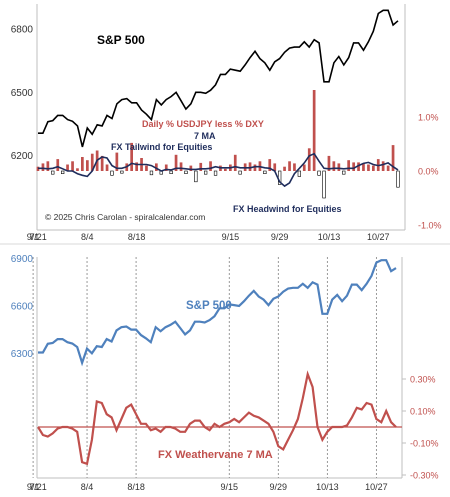 The width and height of the screenshot is (450, 497). I want to click on top-x-tick-label: 9/15, so click(231, 237).